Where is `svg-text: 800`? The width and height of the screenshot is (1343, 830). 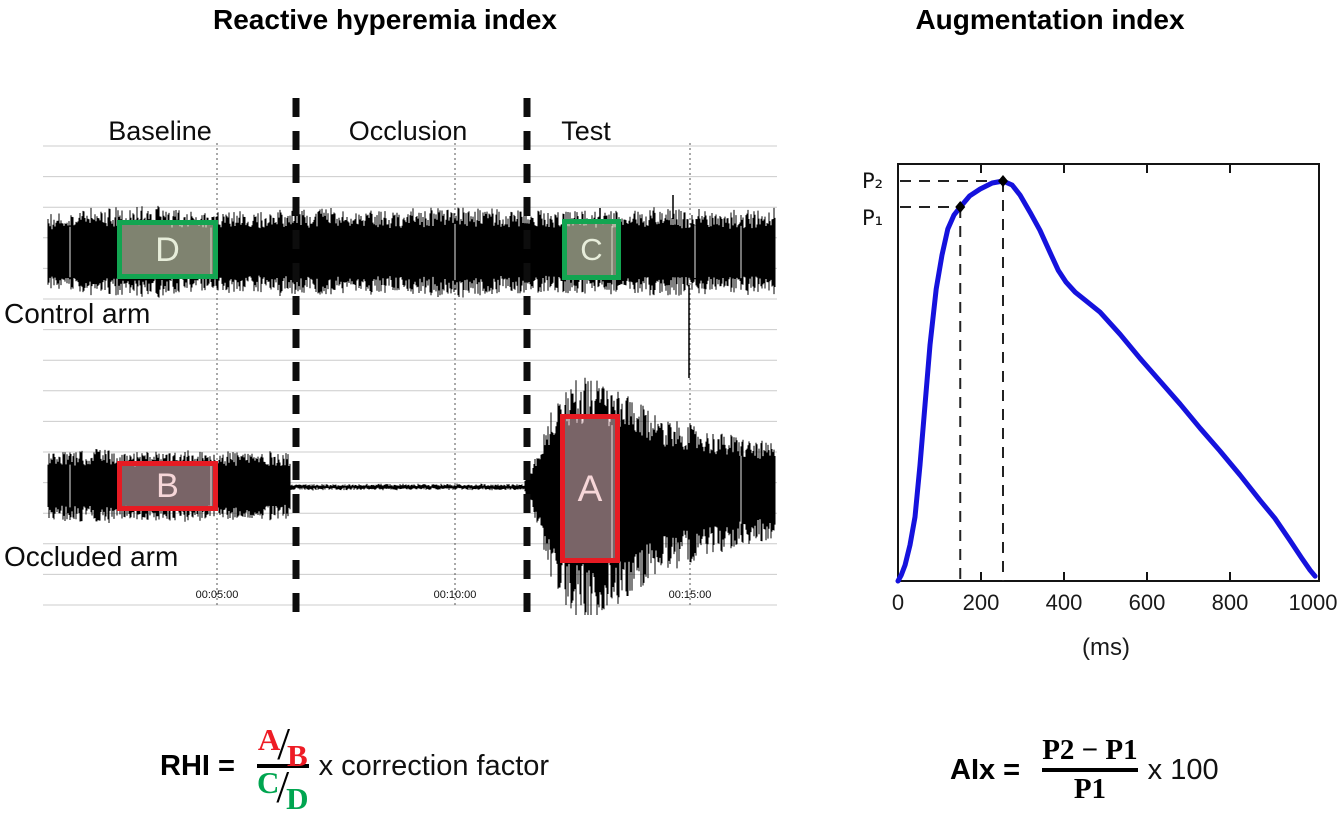 svg-text: 800 is located at coordinates (1230, 602).